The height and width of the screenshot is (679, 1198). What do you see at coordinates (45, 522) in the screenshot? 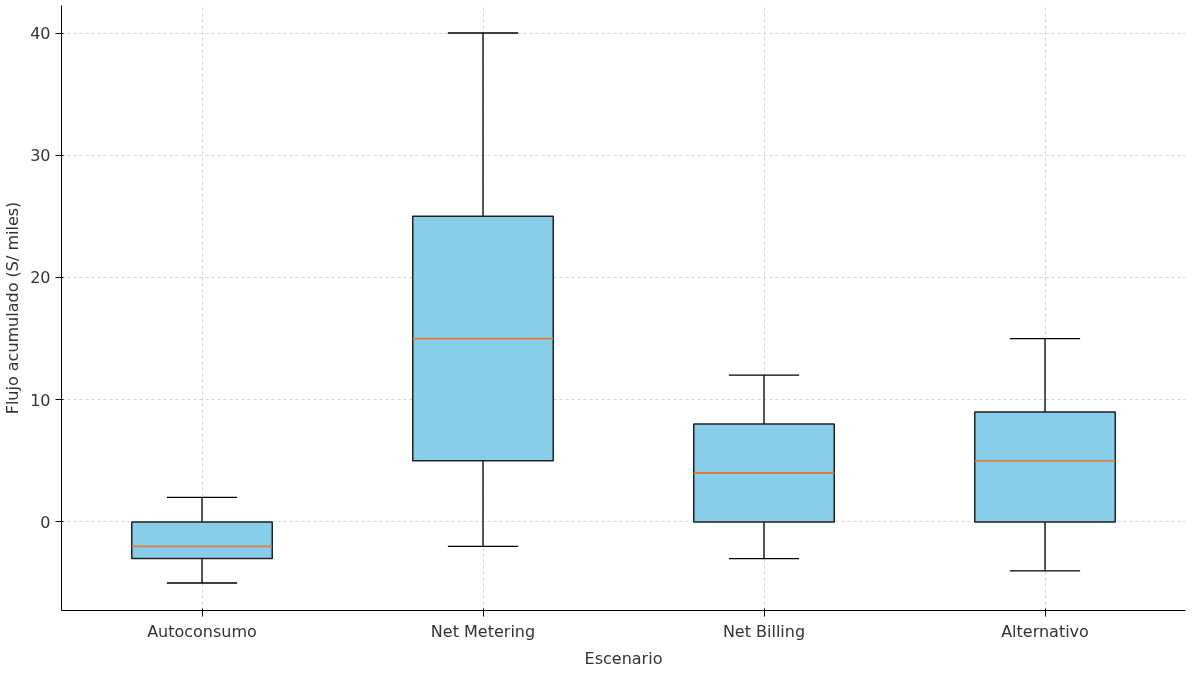
I see `y-tick-label: 0` at bounding box center [45, 522].